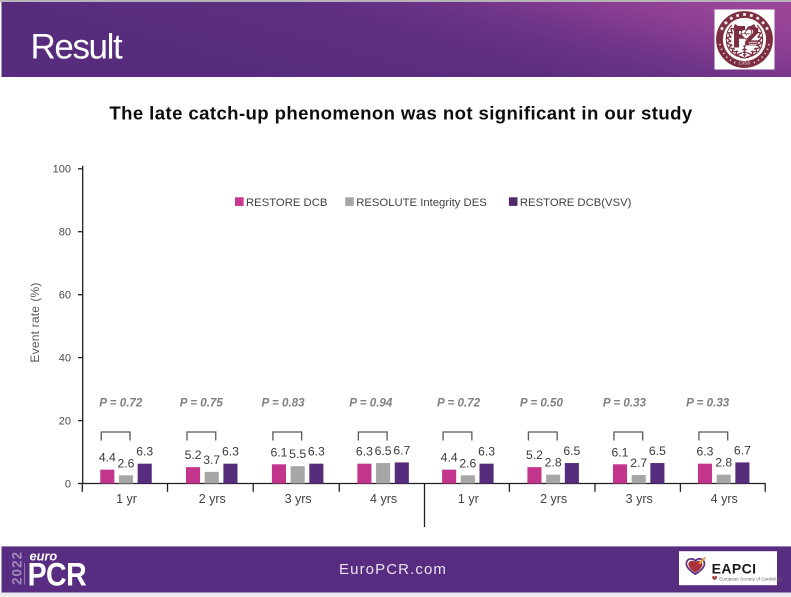 This screenshot has height=597, width=791. I want to click on svg-text: European Society of Cardiology, so click(751, 579).